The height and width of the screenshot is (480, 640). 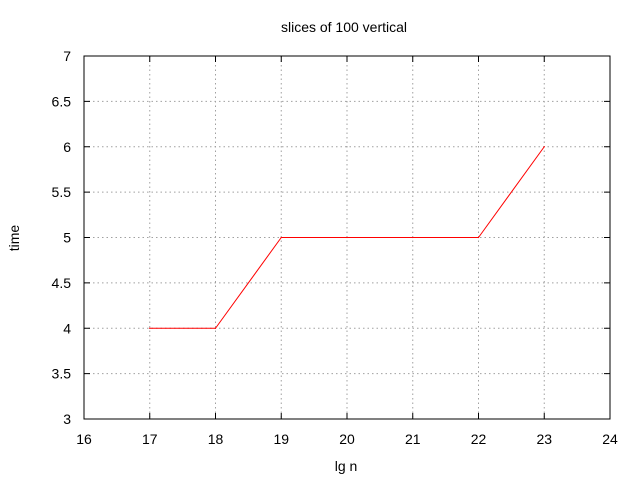 I want to click on x-axis-tick-labels: 16 17 18 19 20 21 22 23 24, so click(x=347, y=439).